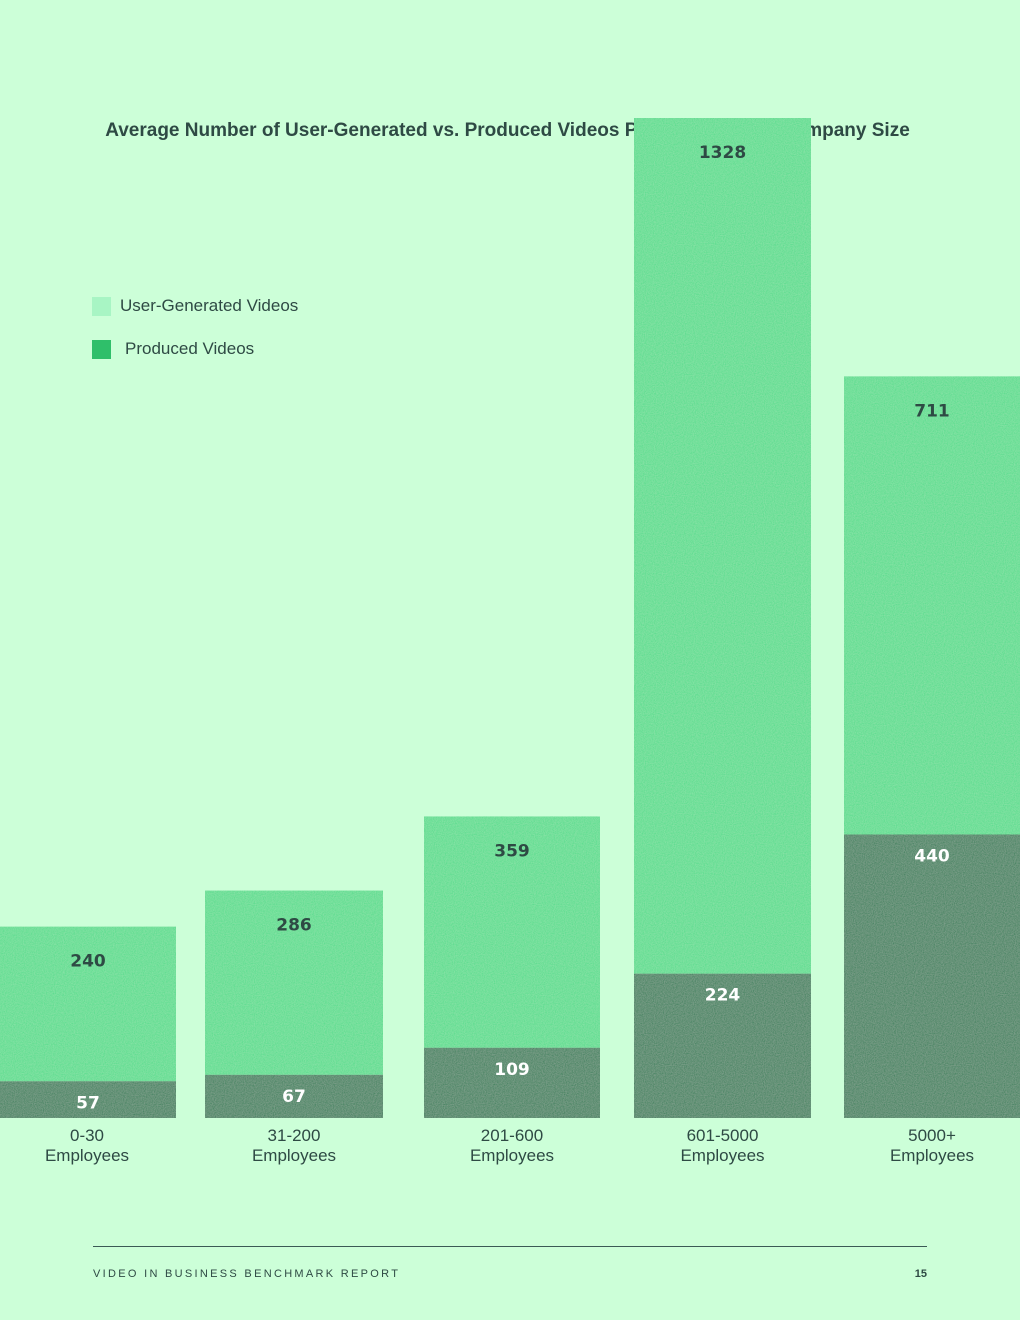 Image resolution: width=1020 pixels, height=1320 pixels. Describe the element at coordinates (512, 1155) in the screenshot. I see `category-label-2-line-1: Employees` at that location.